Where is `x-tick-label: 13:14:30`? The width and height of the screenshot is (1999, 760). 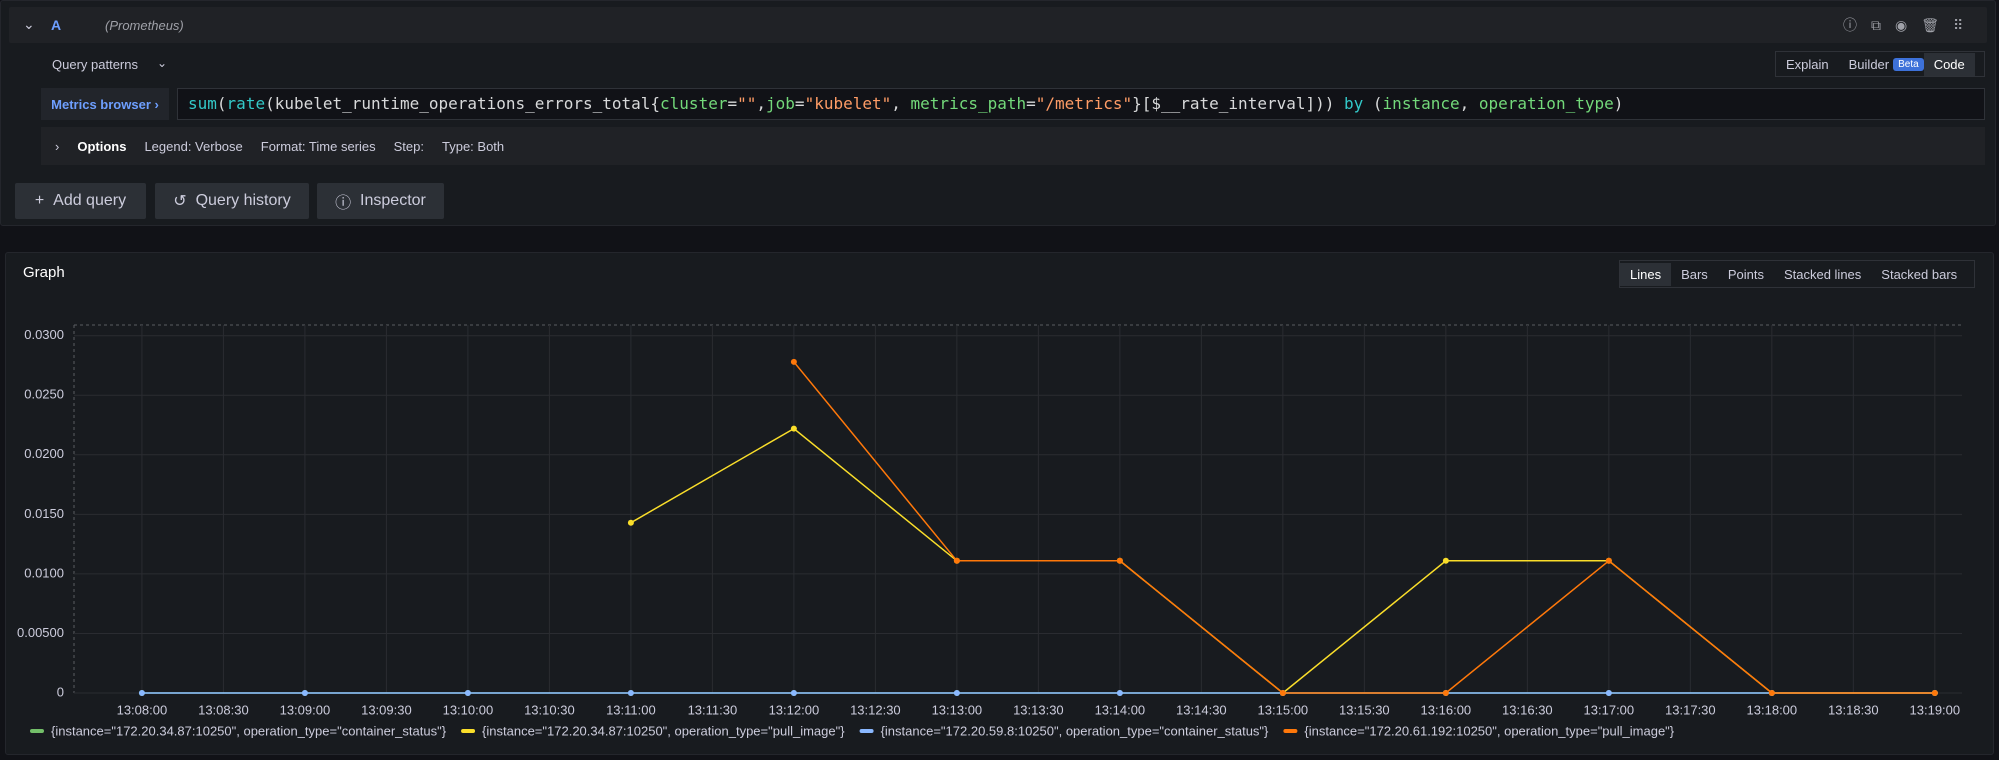
x-tick-label: 13:14:30 is located at coordinates (1201, 709).